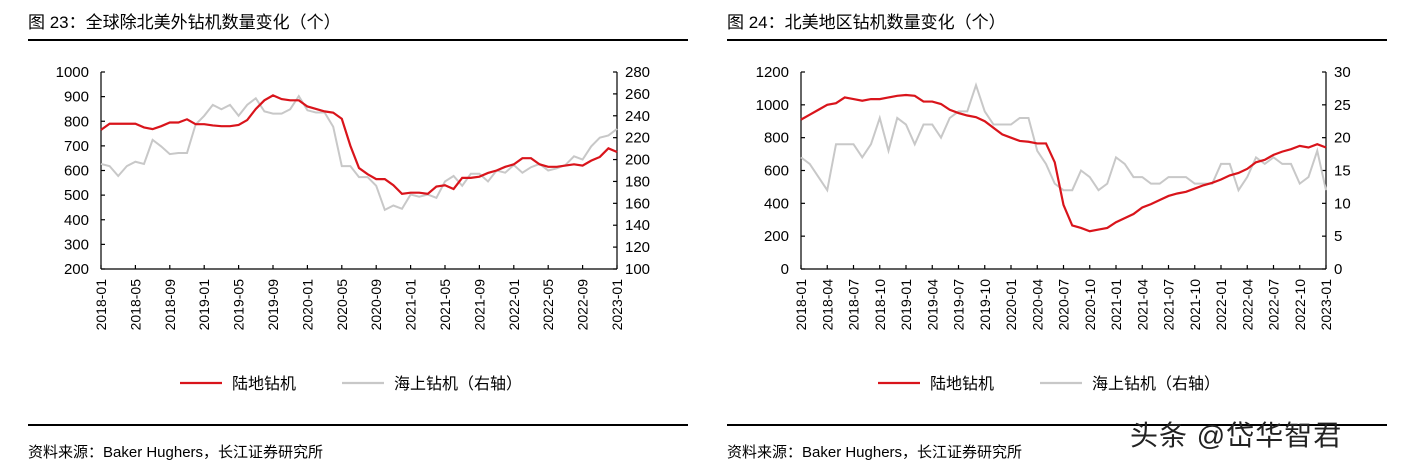 The image size is (1408, 470). Describe the element at coordinates (637, 94) in the screenshot. I see `y-right-tick-label: 260` at that location.